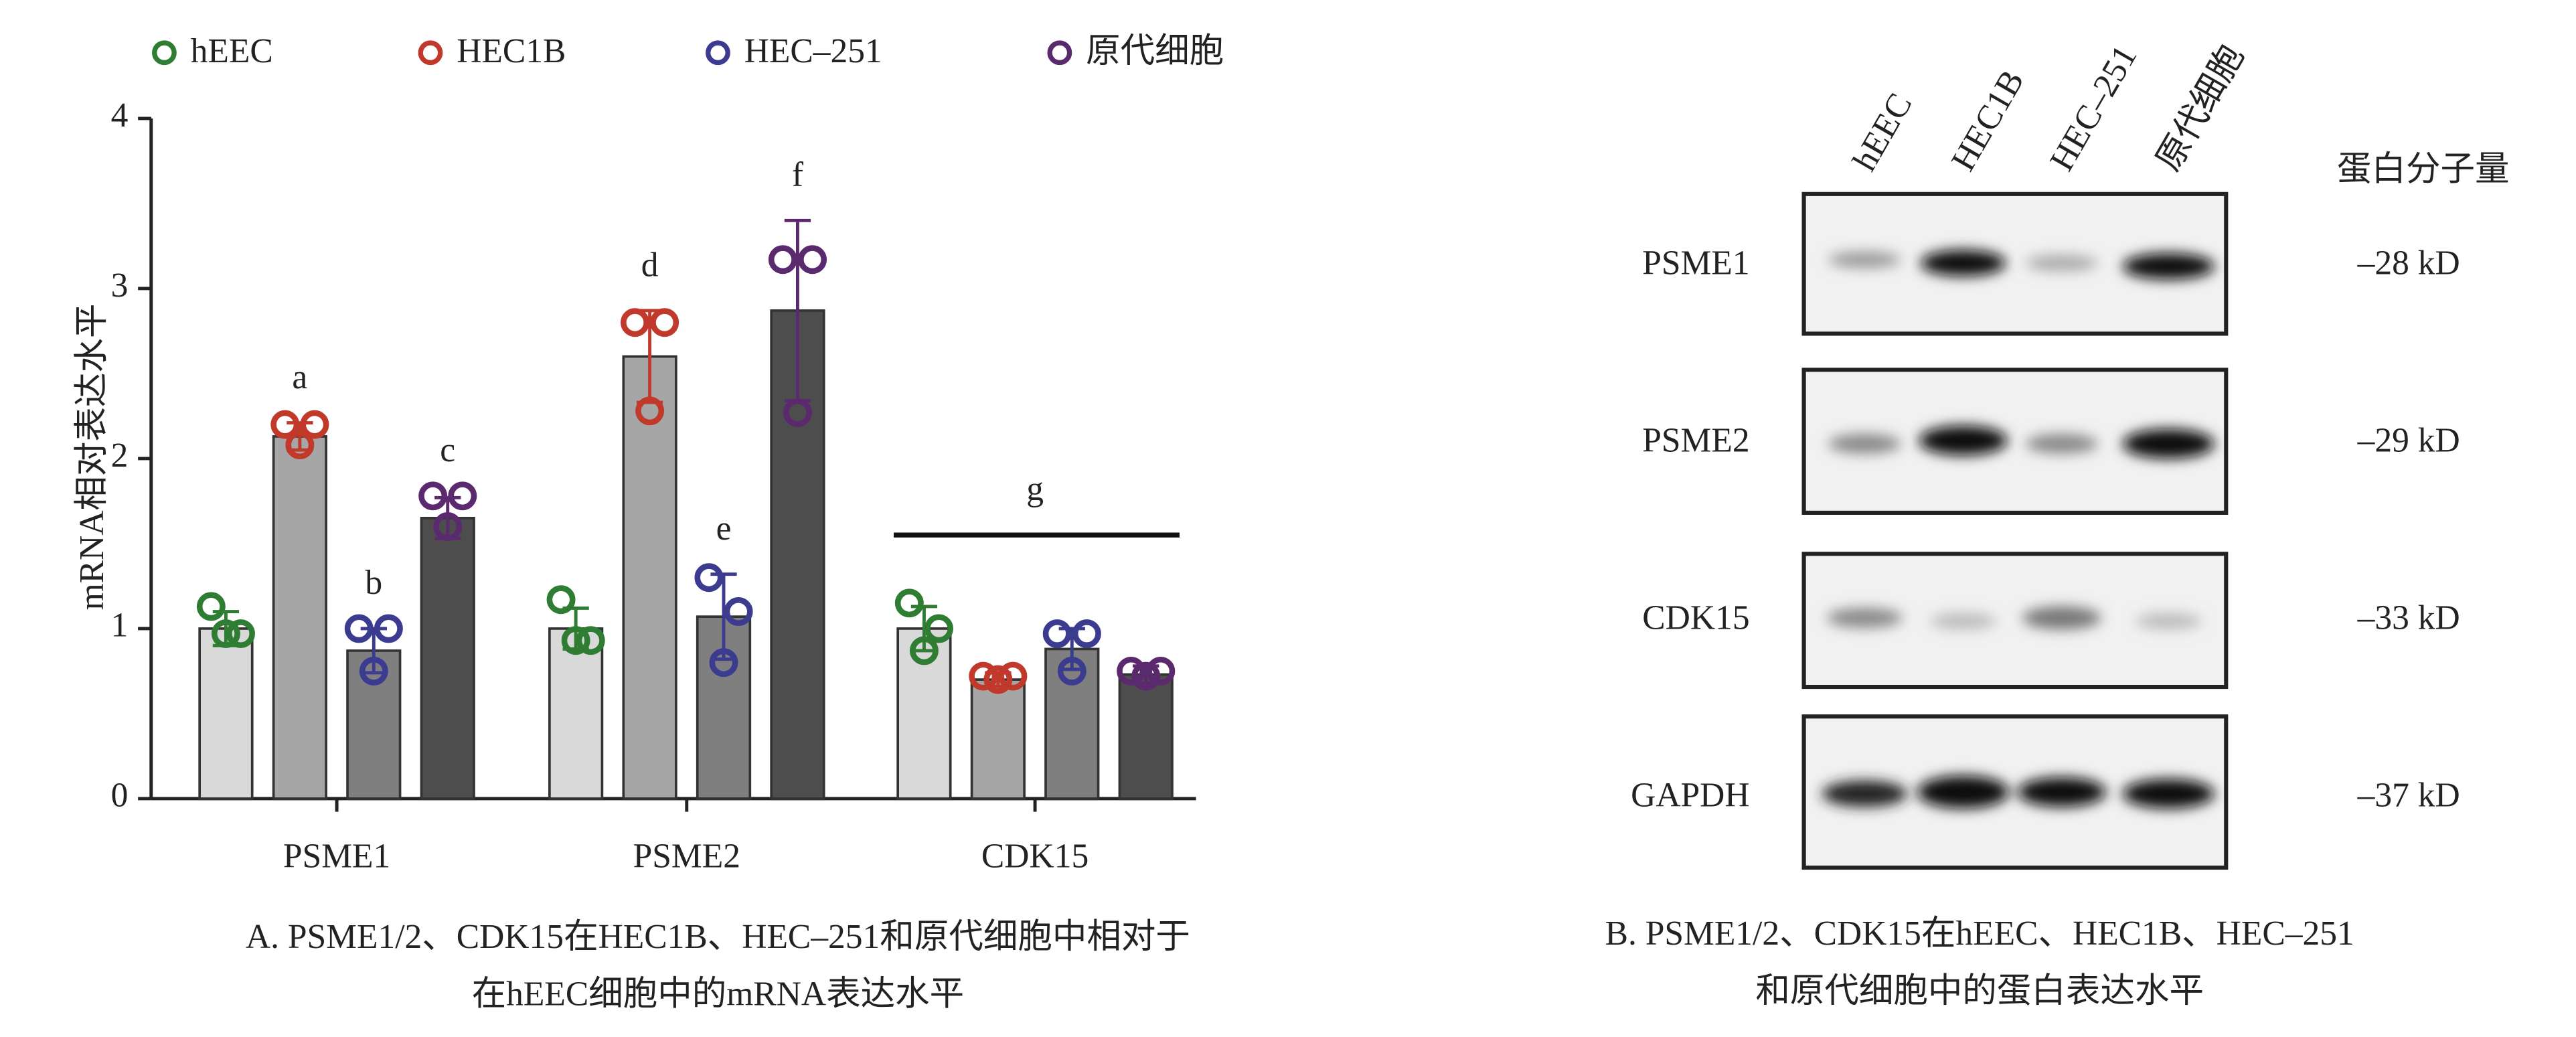 The image size is (2576, 1037). Describe the element at coordinates (512, 51) in the screenshot. I see `legend-label: HEC1B` at that location.